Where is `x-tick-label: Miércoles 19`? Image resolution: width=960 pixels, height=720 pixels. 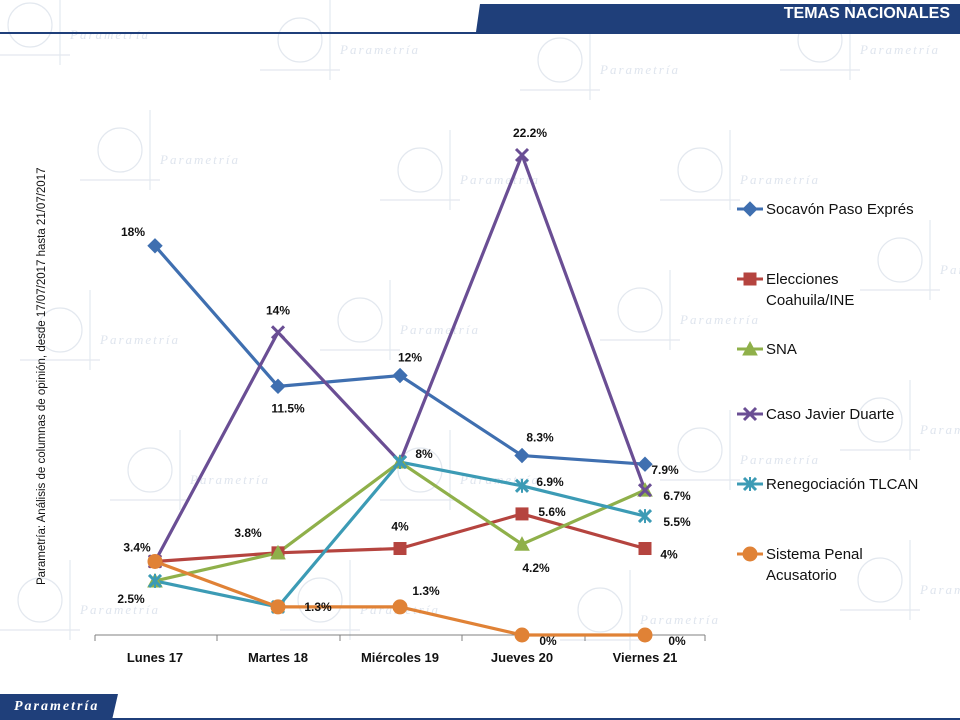 x-tick-label: Miércoles 19 is located at coordinates (400, 657).